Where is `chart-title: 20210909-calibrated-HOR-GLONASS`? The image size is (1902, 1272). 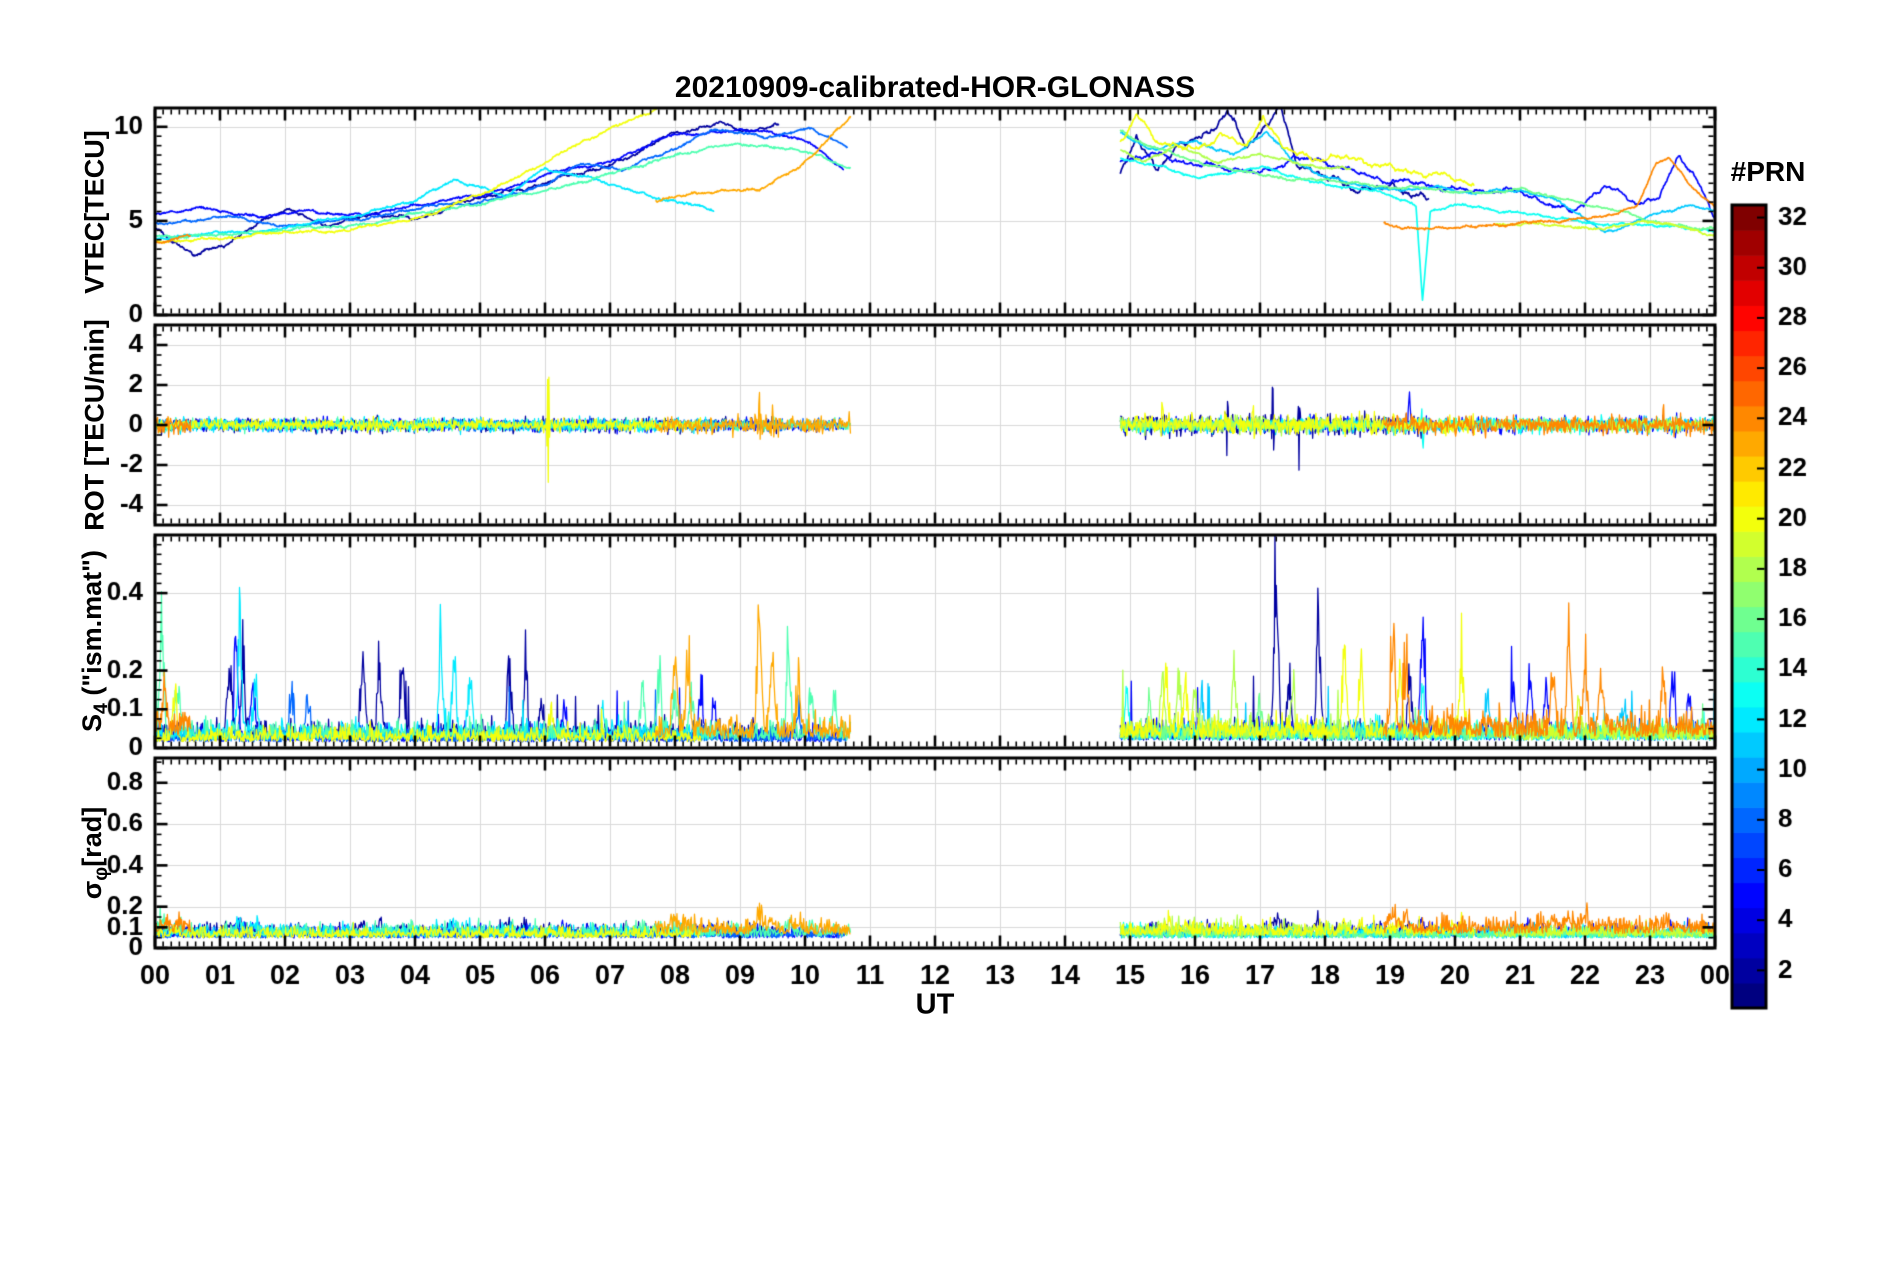 chart-title: 20210909-calibrated-HOR-GLONASS is located at coordinates (935, 87).